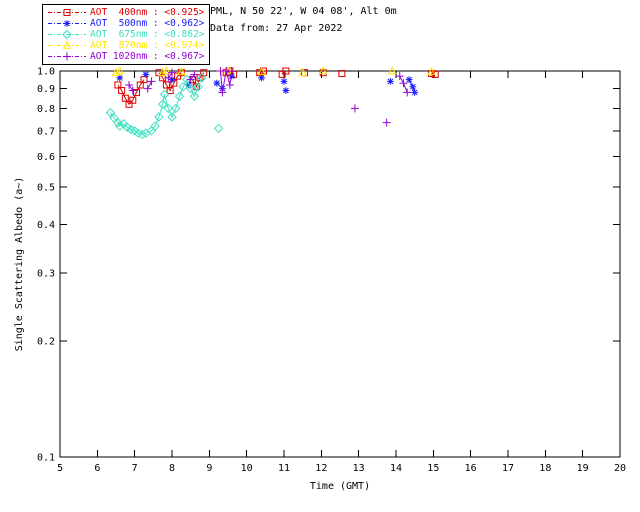 The image size is (640, 512). What do you see at coordinates (583, 468) in the screenshot?
I see `x-tick-label: 19` at bounding box center [583, 468].